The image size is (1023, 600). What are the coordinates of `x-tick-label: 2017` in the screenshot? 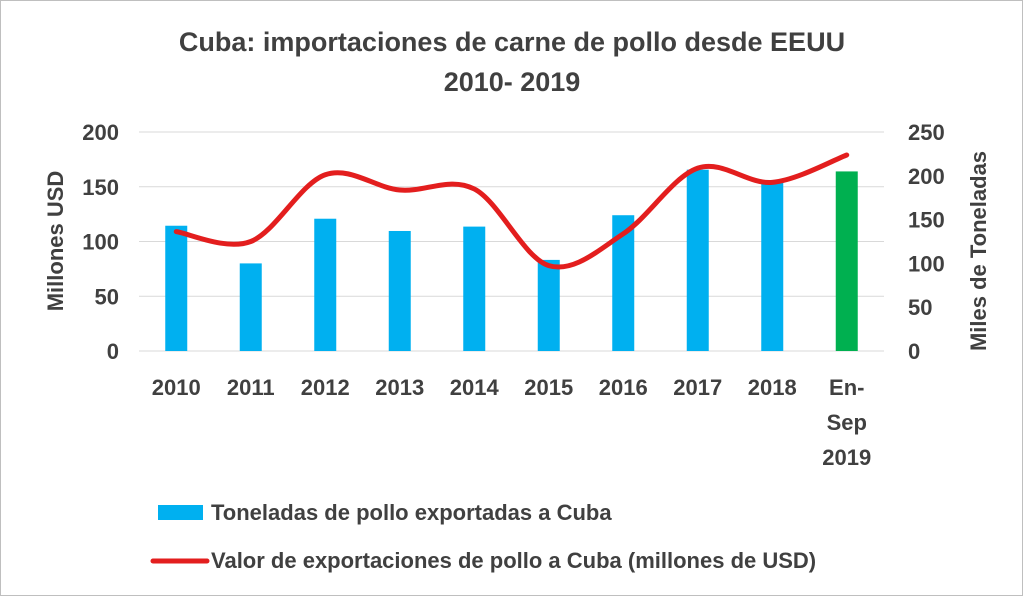 It's located at (697, 387).